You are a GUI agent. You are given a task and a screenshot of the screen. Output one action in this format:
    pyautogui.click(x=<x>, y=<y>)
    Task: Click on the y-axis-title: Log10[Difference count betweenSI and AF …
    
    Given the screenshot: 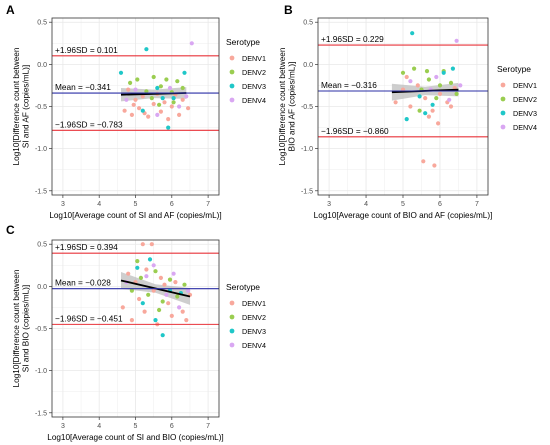 What is the action you would take?
    pyautogui.click(x=21, y=106)
    